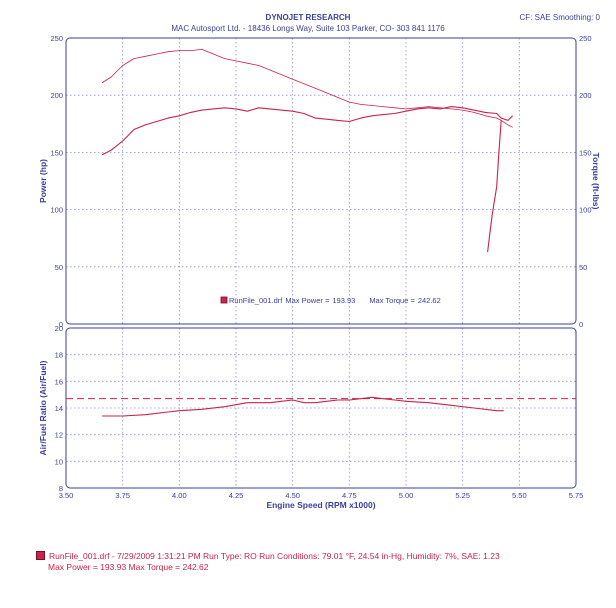 The image size is (616, 608). What do you see at coordinates (292, 495) in the screenshot?
I see `x-tick-label: 4.50` at bounding box center [292, 495].